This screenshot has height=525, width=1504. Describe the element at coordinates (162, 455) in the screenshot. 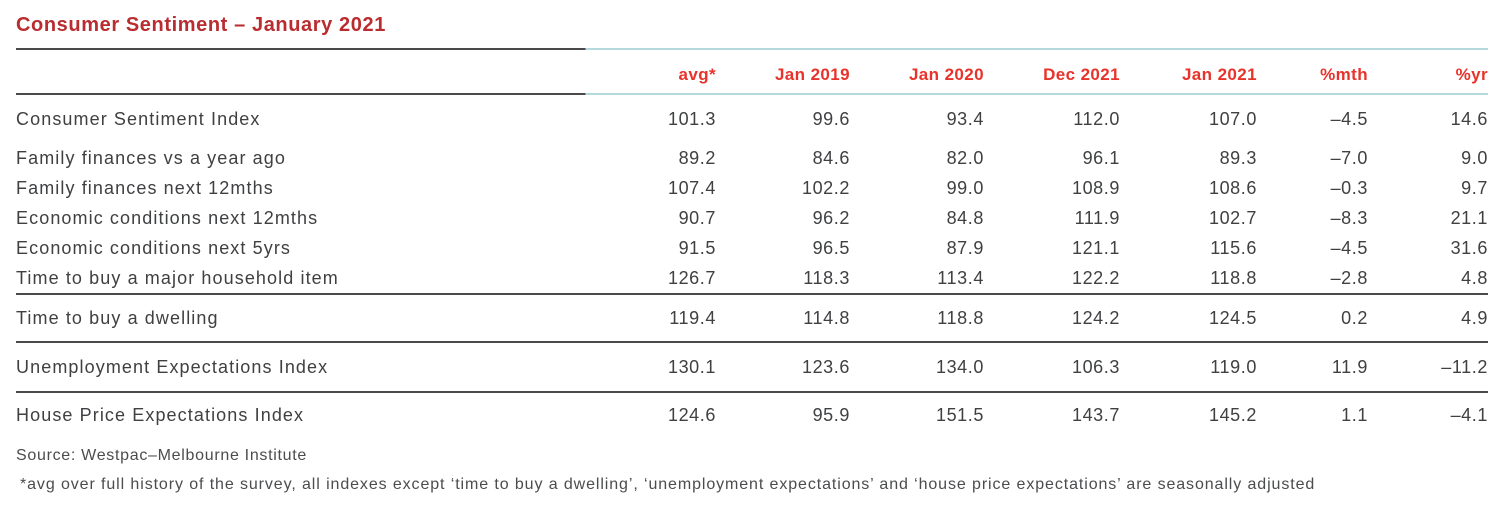

I see `source-text: Source: Westpac–Melbourne Institute` at that location.